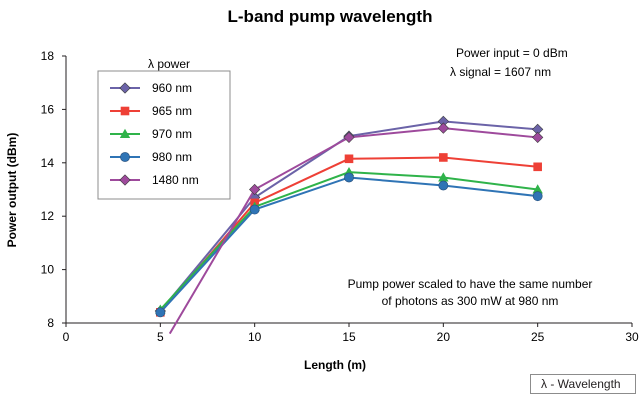 Image resolution: width=640 pixels, height=400 pixels. What do you see at coordinates (175, 180) in the screenshot?
I see `legend-label: 1480 nm` at bounding box center [175, 180].